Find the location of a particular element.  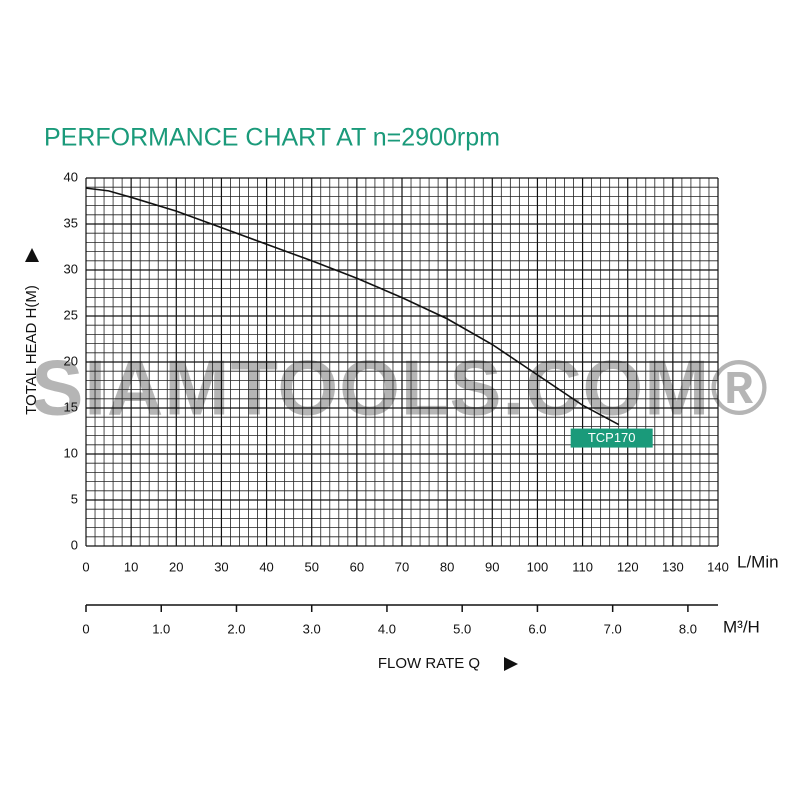

x2-tick-label: 7.0 is located at coordinates (613, 628).